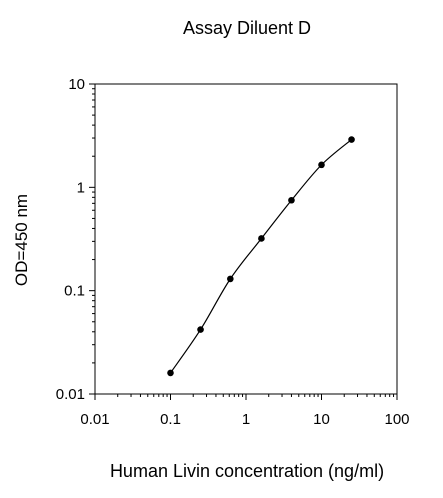 Image resolution: width=443 pixels, height=498 pixels. Describe the element at coordinates (247, 471) in the screenshot. I see `x-axis-label: Human Livin concentration (ng/ml)` at that location.